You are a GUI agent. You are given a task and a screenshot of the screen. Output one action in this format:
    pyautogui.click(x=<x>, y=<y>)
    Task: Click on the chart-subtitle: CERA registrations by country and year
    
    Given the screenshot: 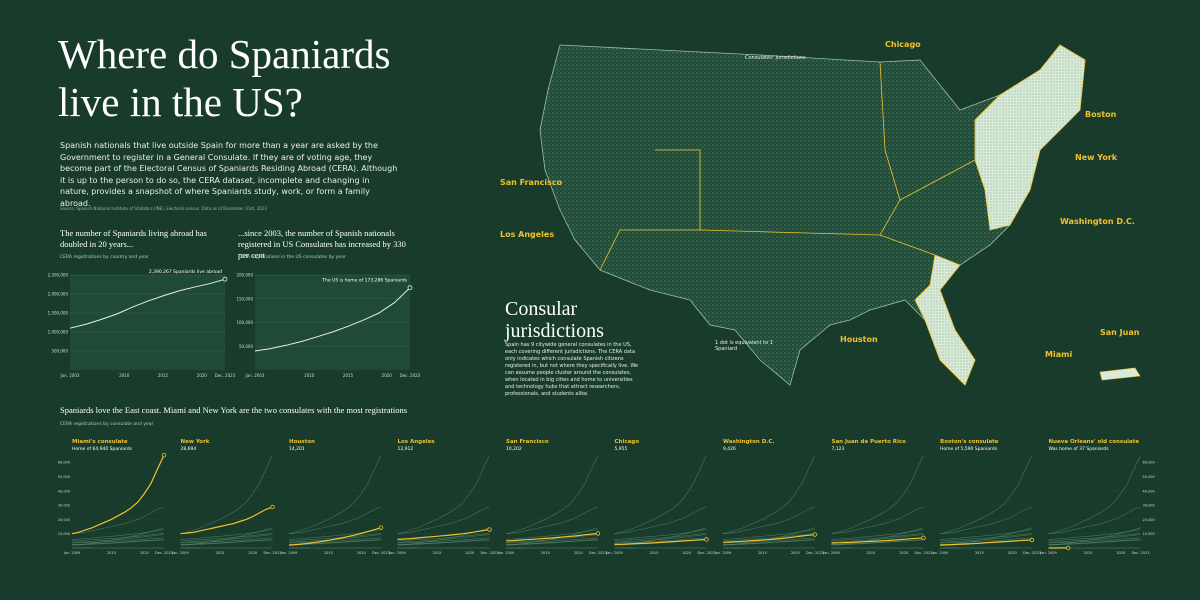 What is the action you would take?
    pyautogui.click(x=104, y=257)
    